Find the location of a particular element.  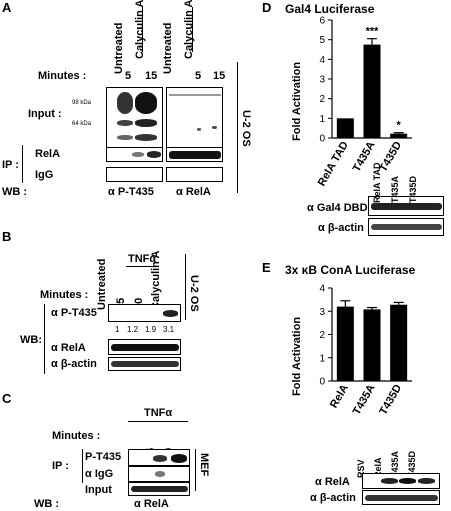

blot-input-pt435 is located at coordinates (134, 118).